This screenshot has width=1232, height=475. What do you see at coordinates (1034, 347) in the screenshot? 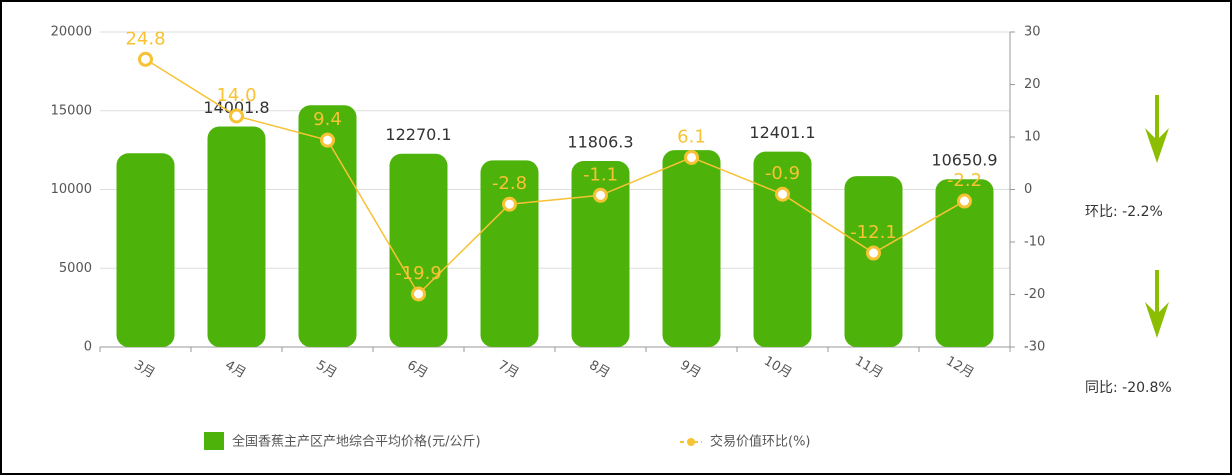
I see `y2-tick-label: -30` at bounding box center [1034, 347].